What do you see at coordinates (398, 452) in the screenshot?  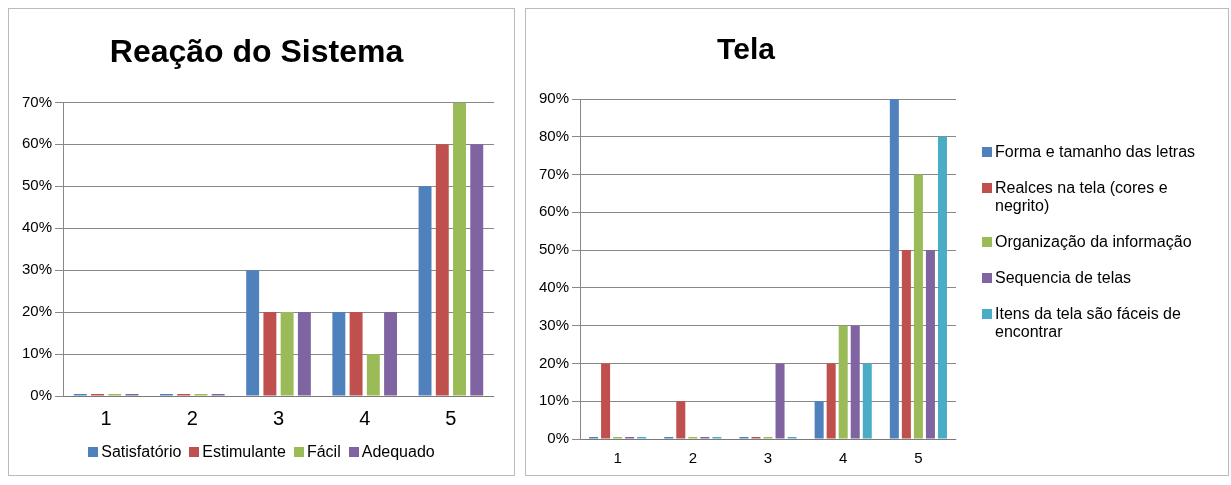 I see `legend-label: Adequado` at bounding box center [398, 452].